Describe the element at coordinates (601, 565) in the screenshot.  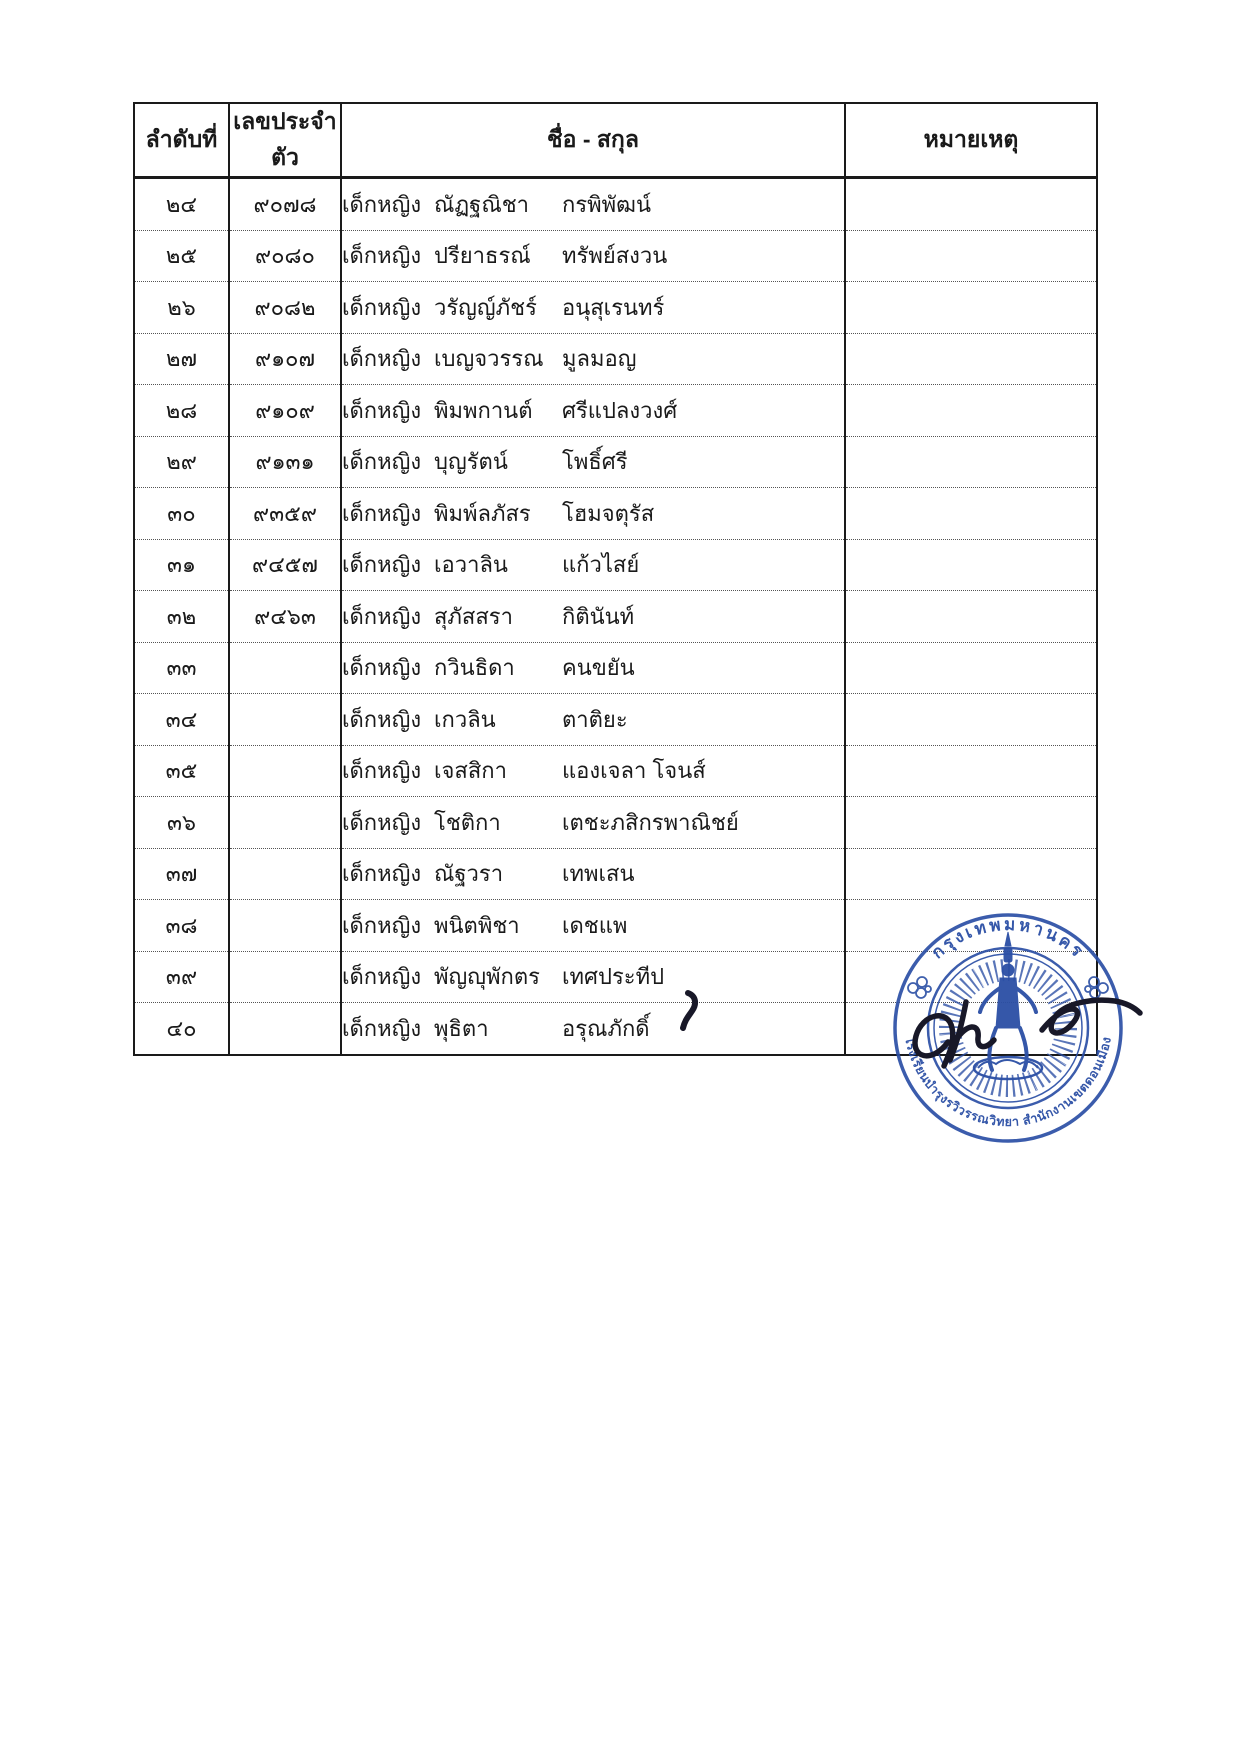
I see `student-last-name: แก้วไสย์` at that location.